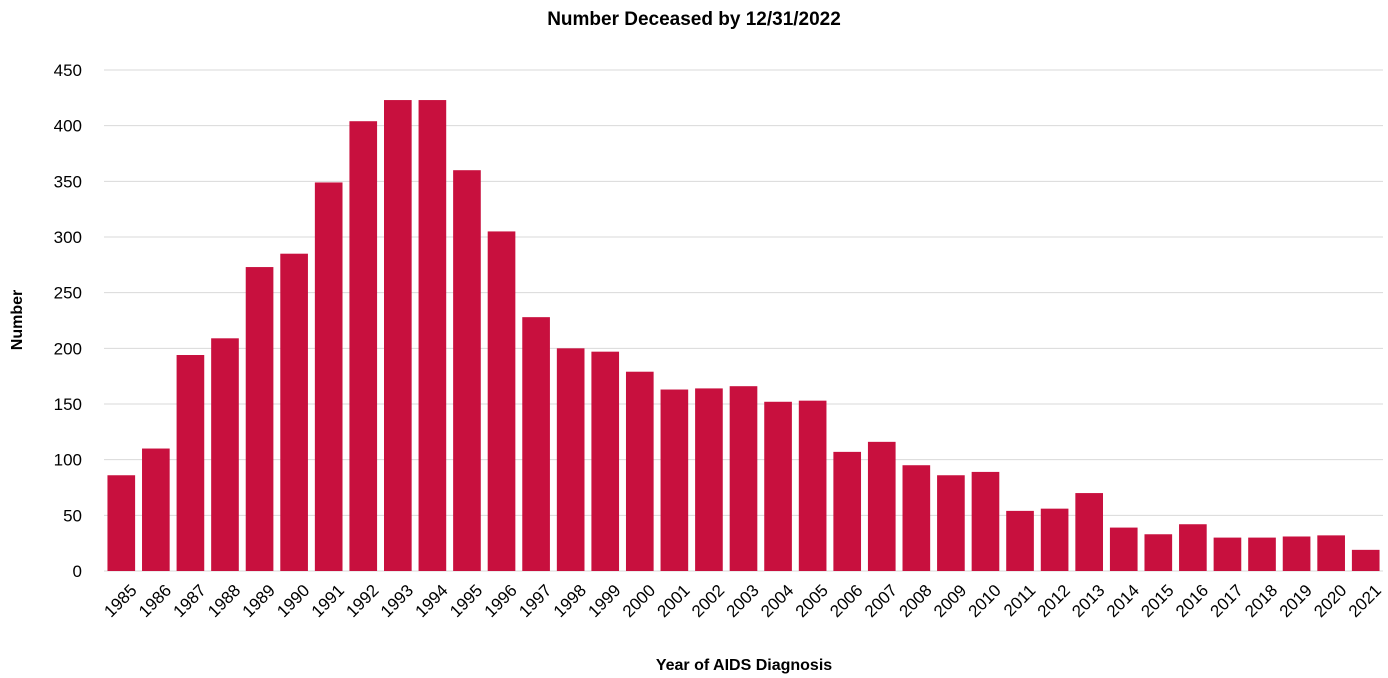 Image resolution: width=1388 pixels, height=678 pixels. I want to click on x-tick-label: 2010, so click(985, 601).